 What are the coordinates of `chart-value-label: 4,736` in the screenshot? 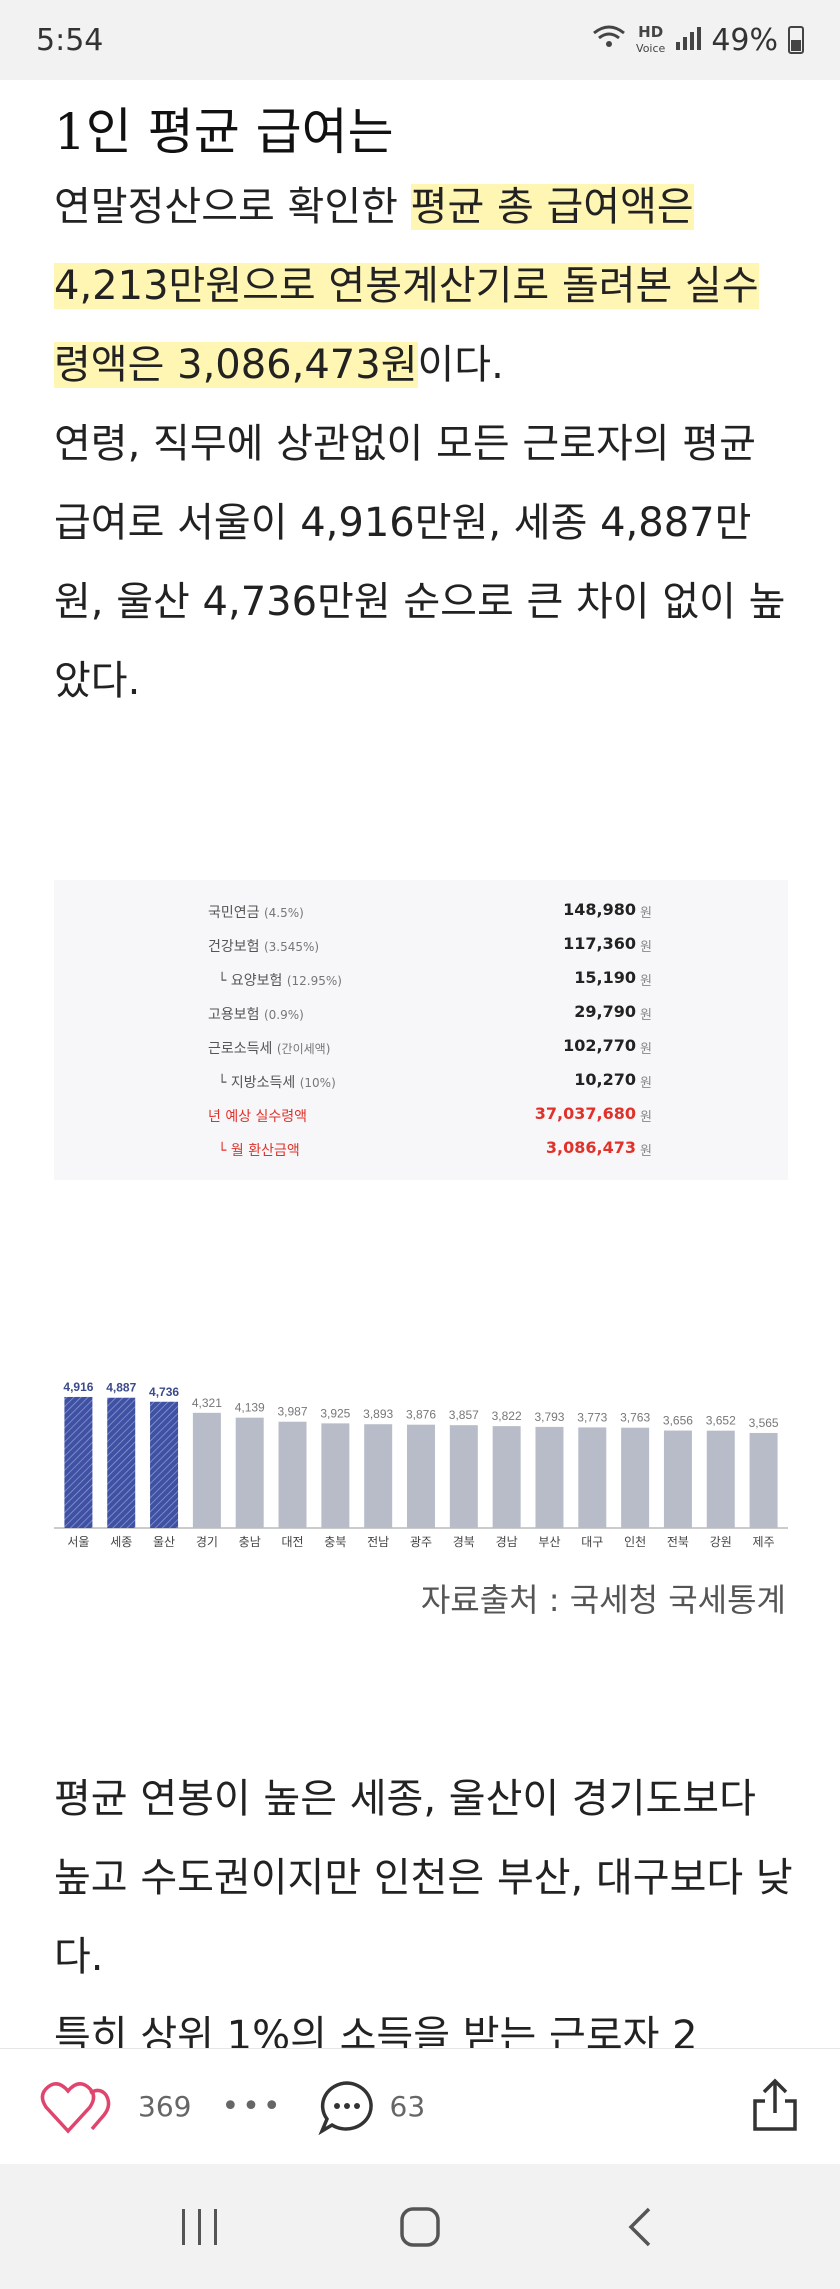 It's located at (164, 1392).